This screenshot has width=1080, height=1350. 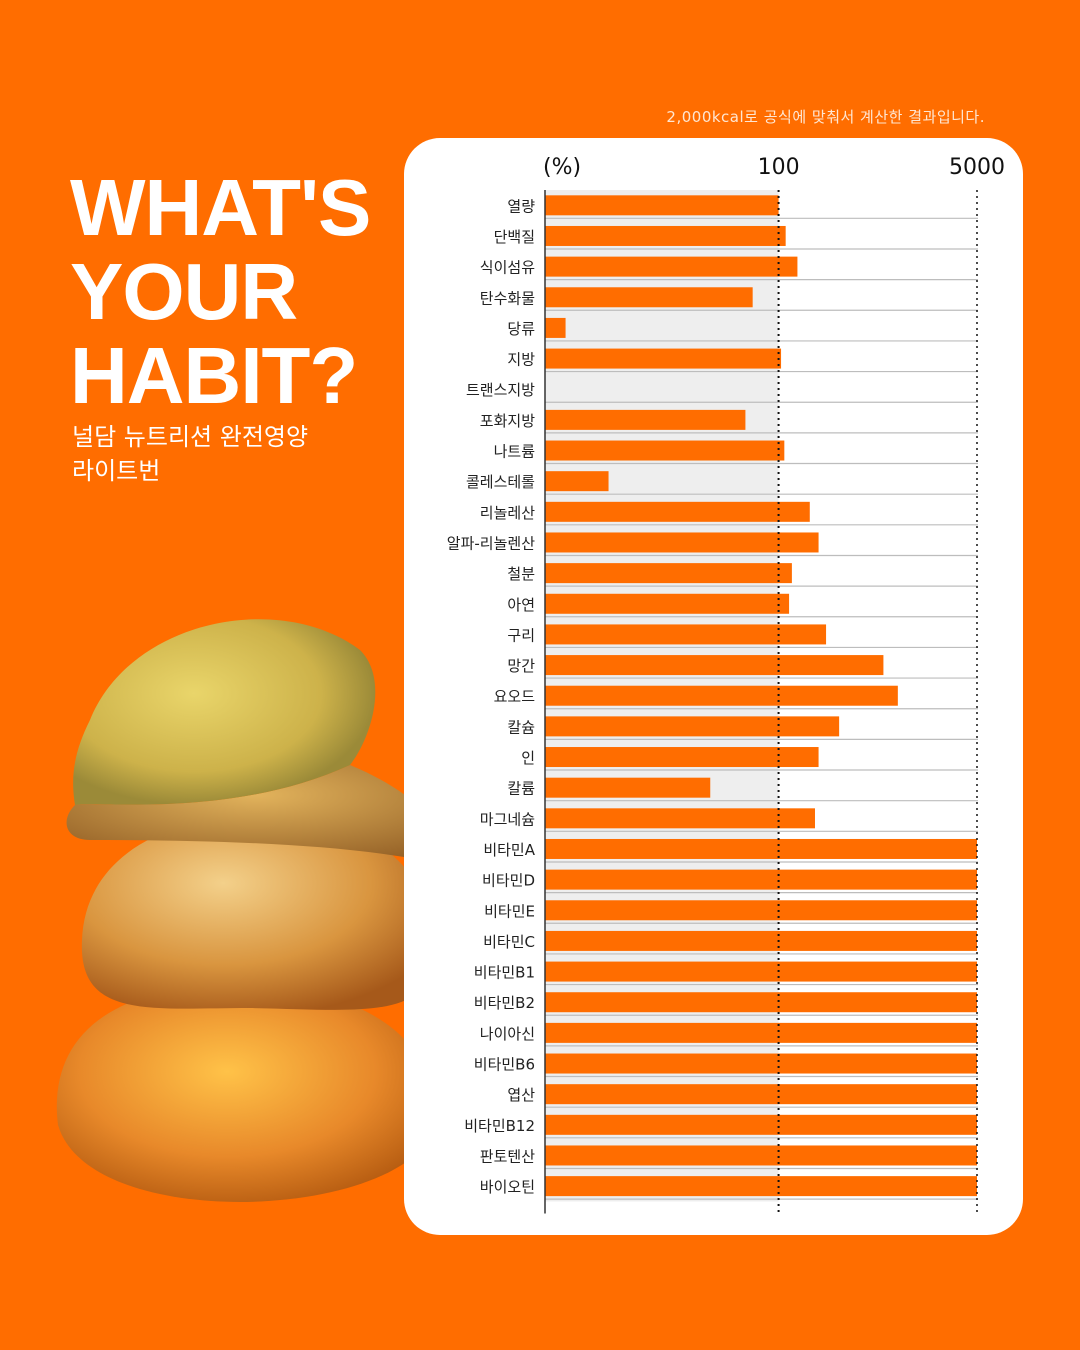 I want to click on category-label: 아연, so click(x=521, y=605).